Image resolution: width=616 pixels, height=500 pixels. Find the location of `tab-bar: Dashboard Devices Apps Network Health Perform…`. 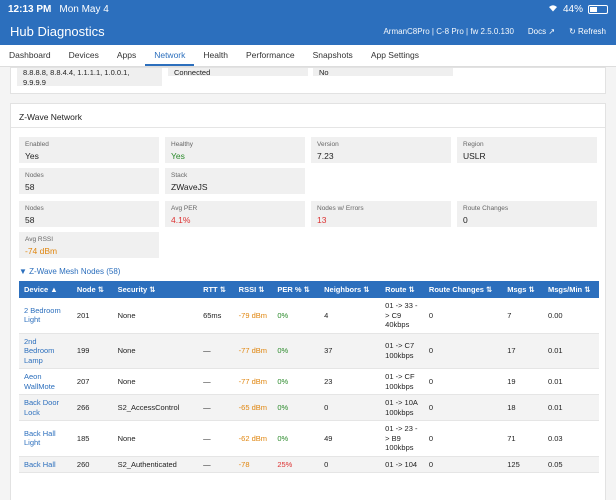

tab-bar: Dashboard Devices Apps Network Health Perform… is located at coordinates (308, 56).